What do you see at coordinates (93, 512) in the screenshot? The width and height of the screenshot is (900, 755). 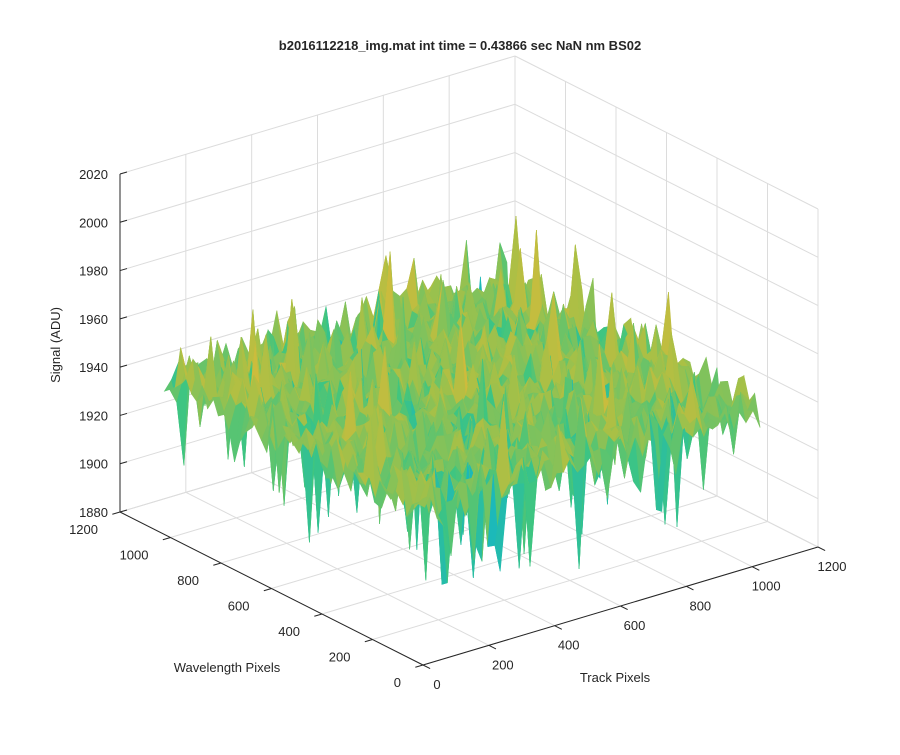 I see `z-tick-label: 1880` at bounding box center [93, 512].